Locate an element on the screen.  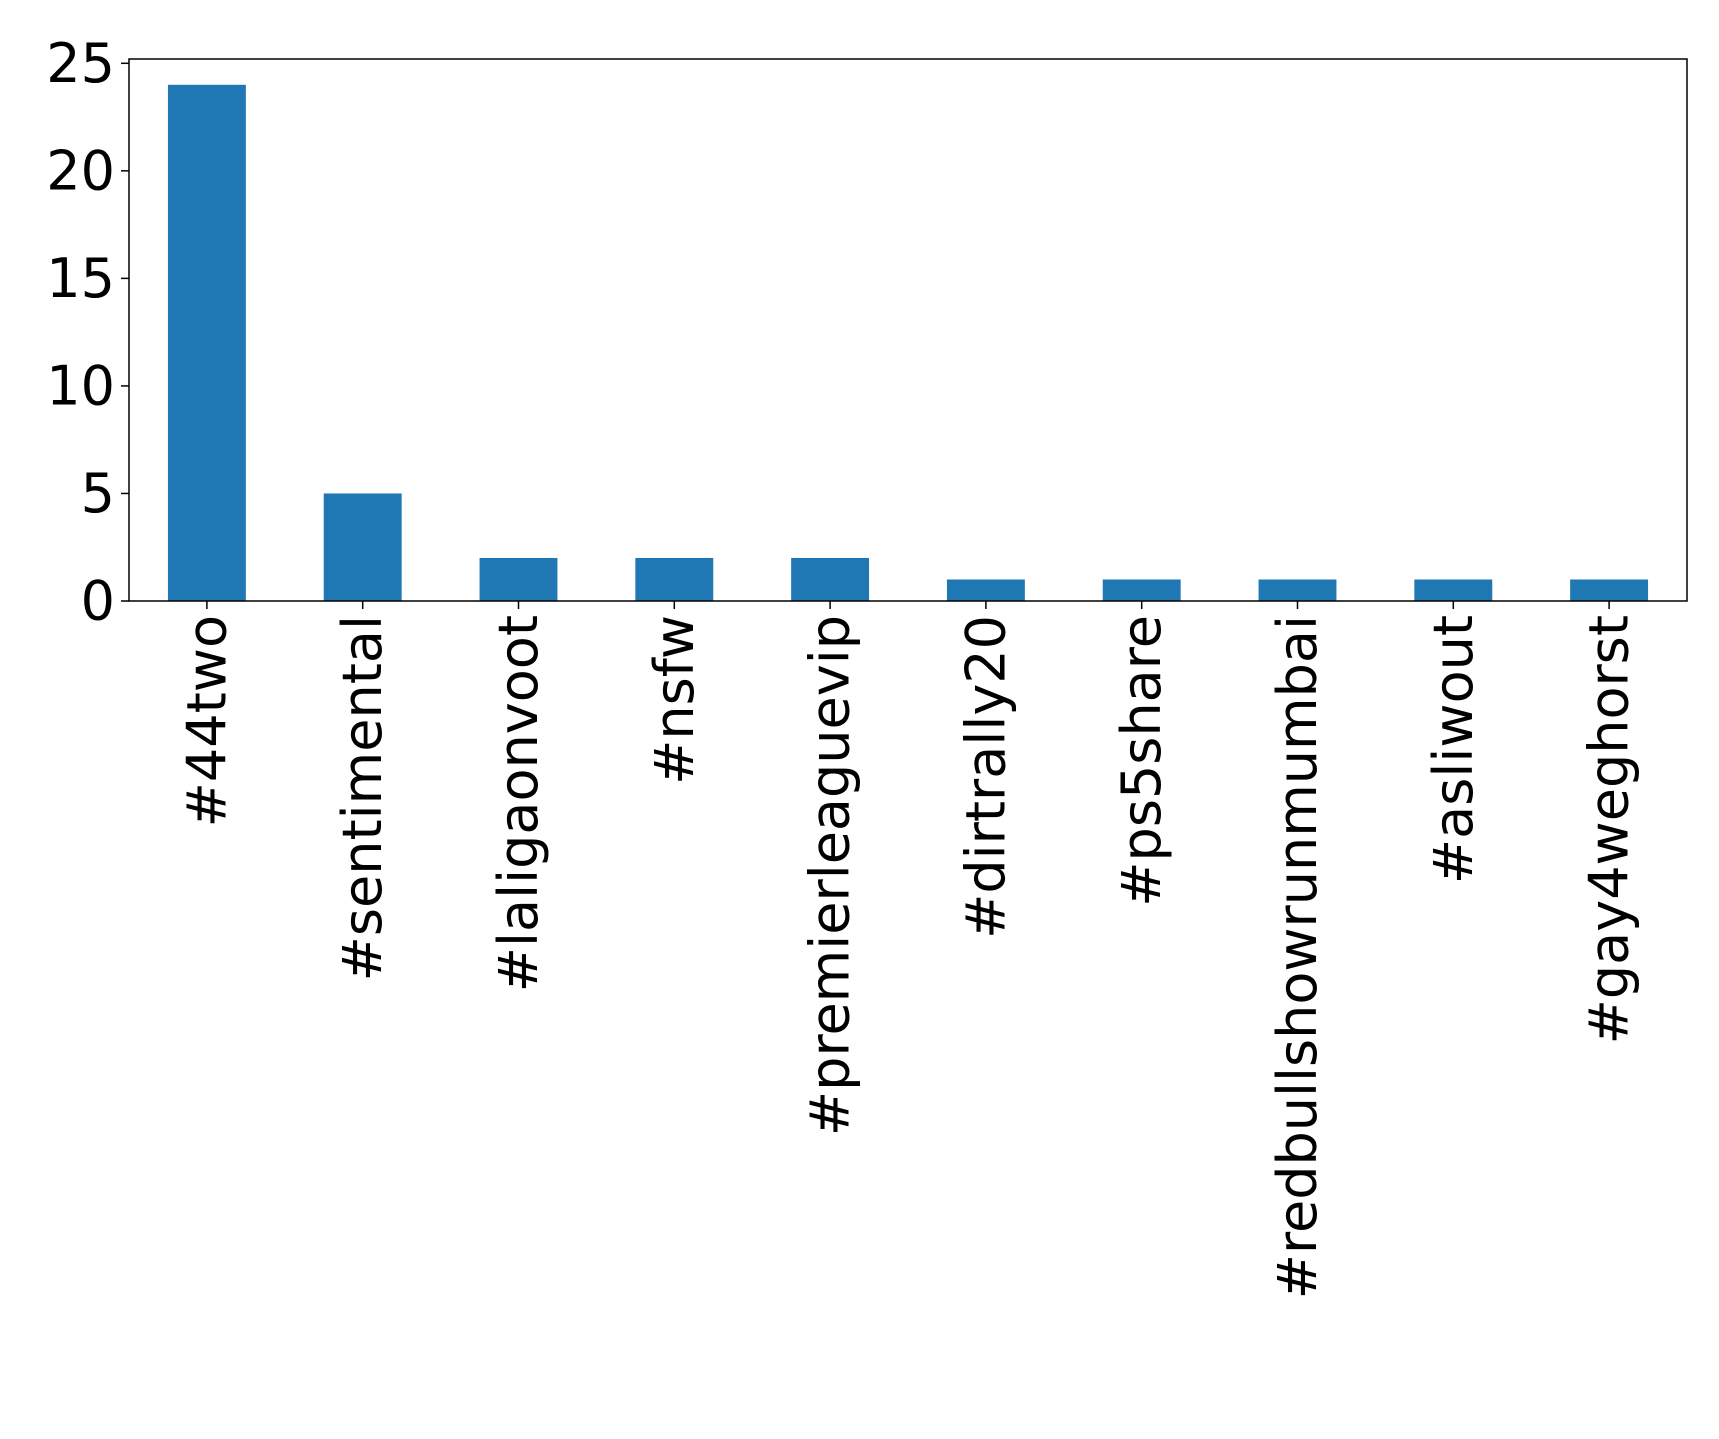
x-tick-label: #redbullshowrunmumbai is located at coordinates (1297, 957).